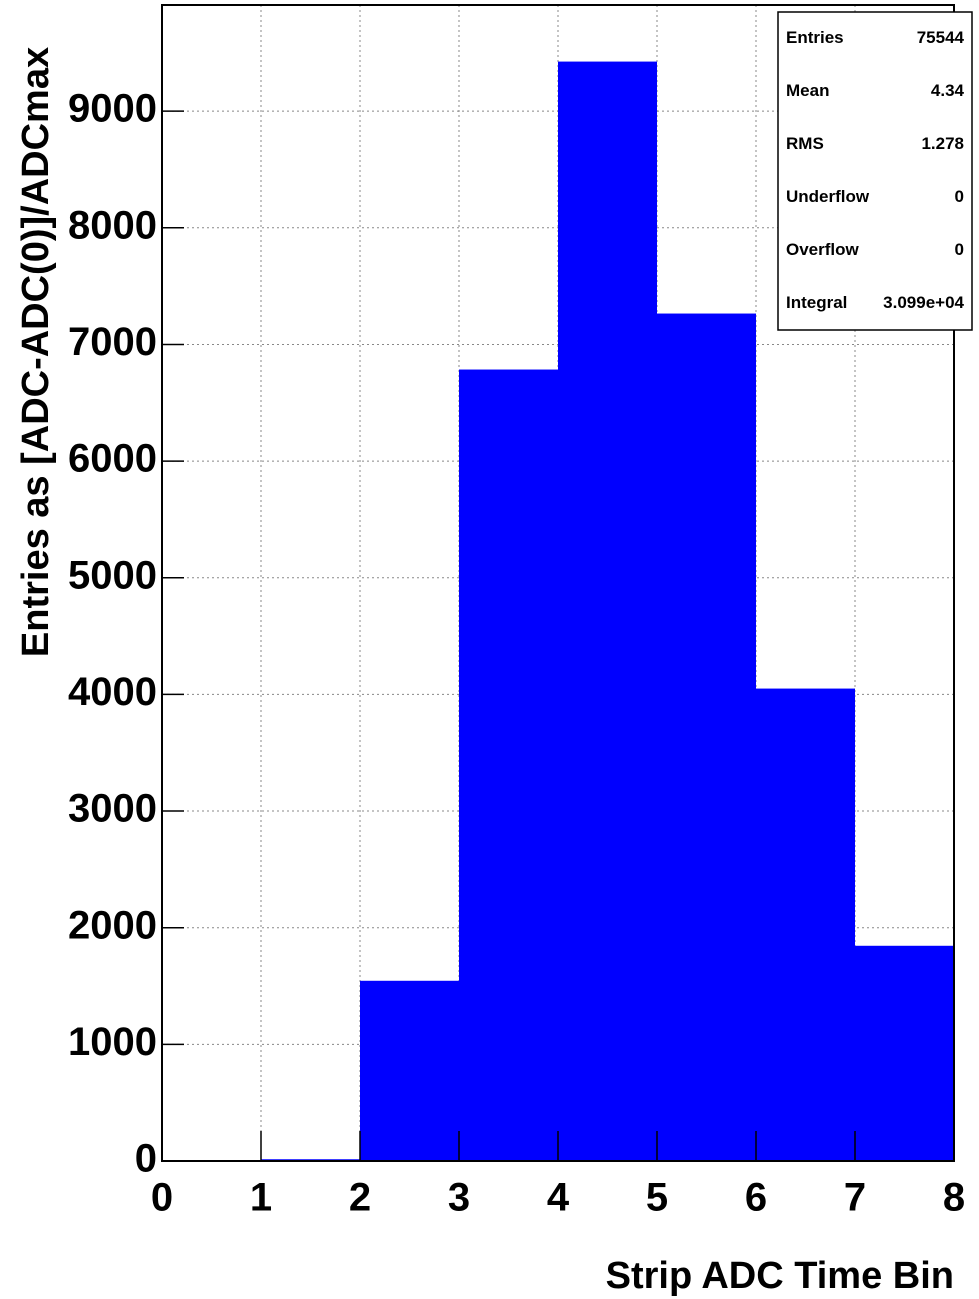  I want to click on x-tick-label: 0, so click(162, 1198).